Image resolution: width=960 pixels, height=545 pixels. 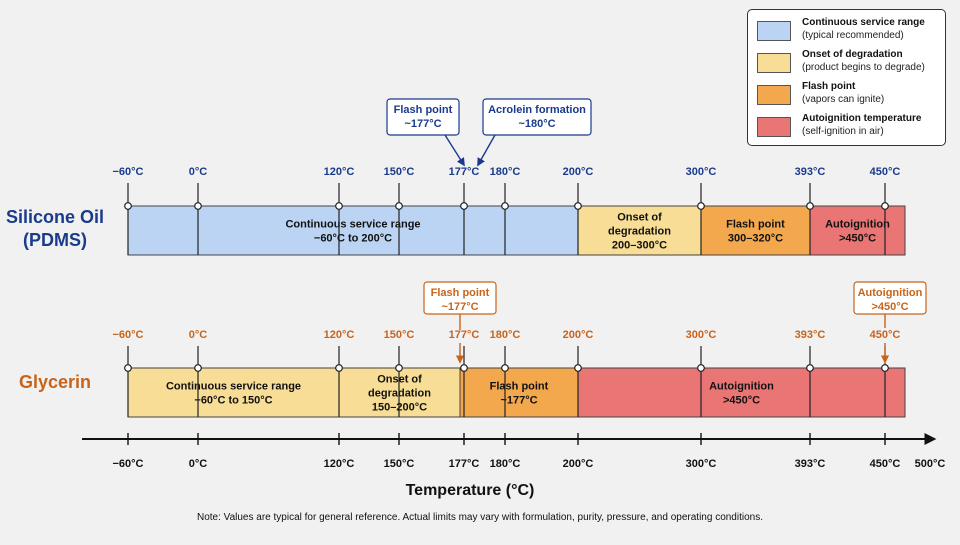 I want to click on row-label-silicone-line2: (PDMS), so click(x=55, y=240).